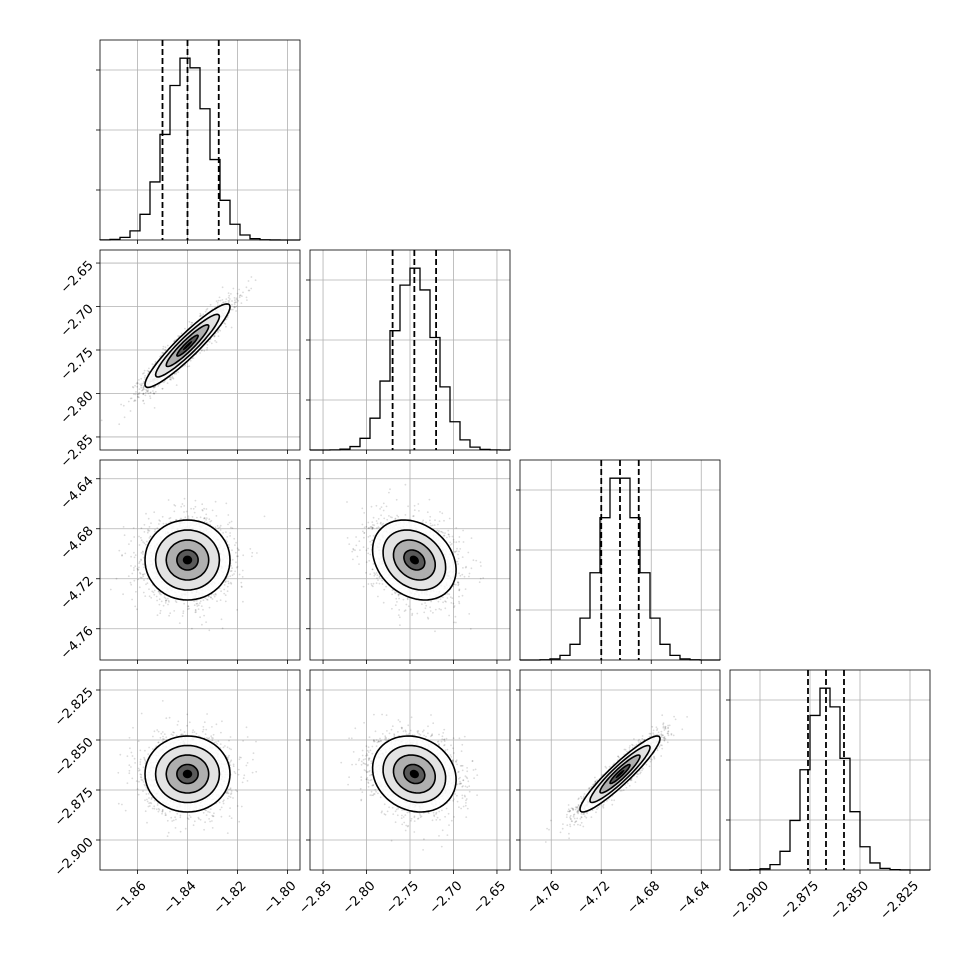  What do you see at coordinates (77, 364) in the screenshot?
I see `y-tick-label: −2.75` at bounding box center [77, 364].